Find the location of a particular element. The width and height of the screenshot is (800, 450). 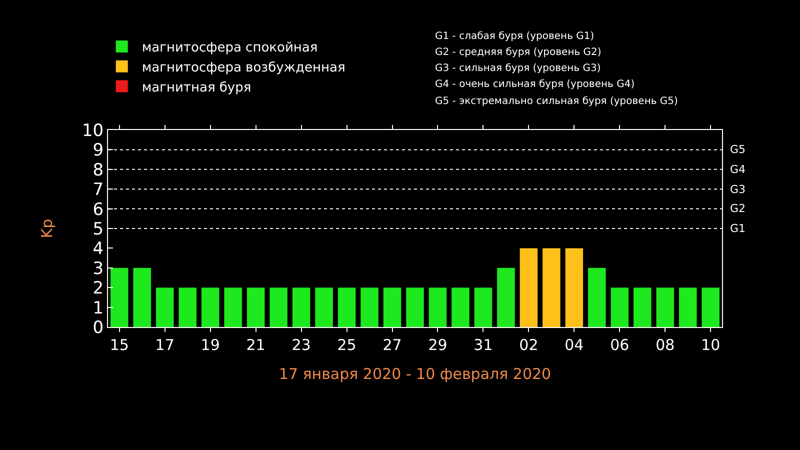

ref-line-label: G3 is located at coordinates (738, 189).